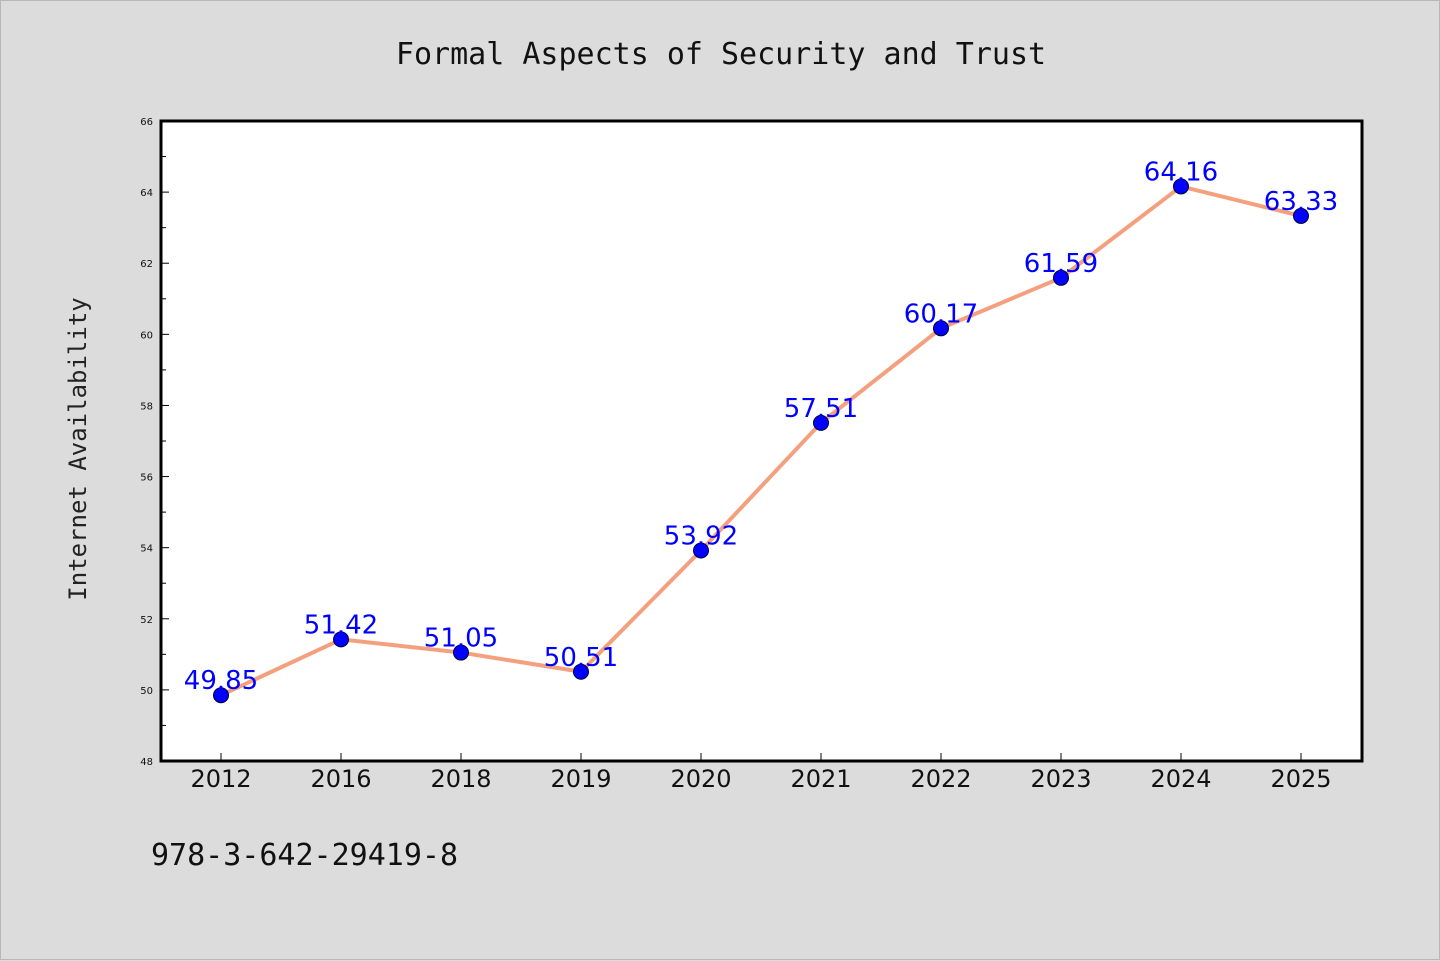 This screenshot has width=1440, height=961. I want to click on x-axis: 2012 2016 2018 2019 2020 2021 2022 2023 2024 2025, so click(761, 773).